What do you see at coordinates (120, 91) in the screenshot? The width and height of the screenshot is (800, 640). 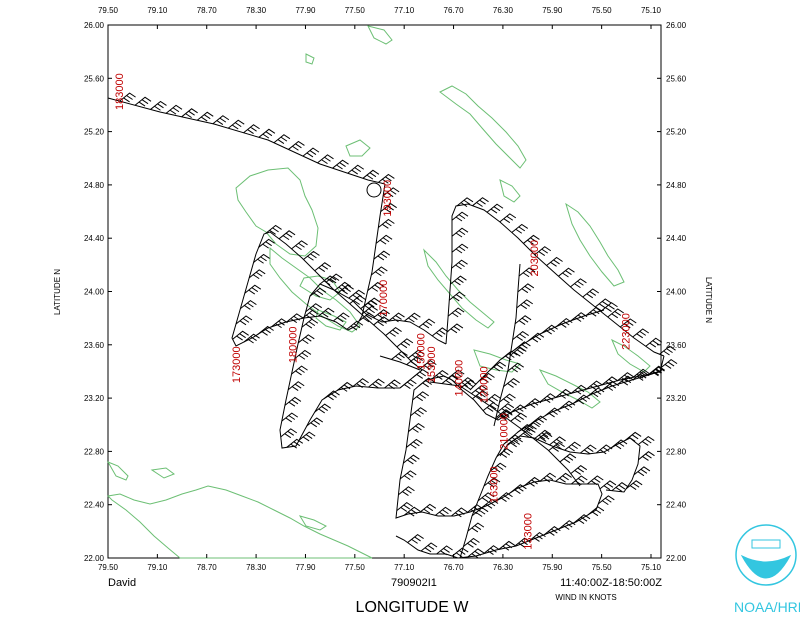 I see `time-label: 183000` at bounding box center [120, 91].